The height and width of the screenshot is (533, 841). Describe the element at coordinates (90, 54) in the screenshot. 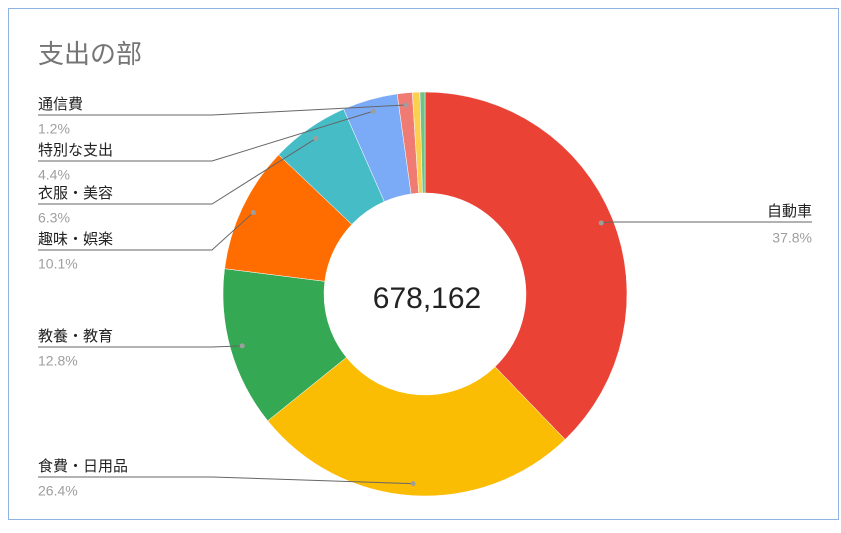

I see `chart-title: 支出の部` at that location.